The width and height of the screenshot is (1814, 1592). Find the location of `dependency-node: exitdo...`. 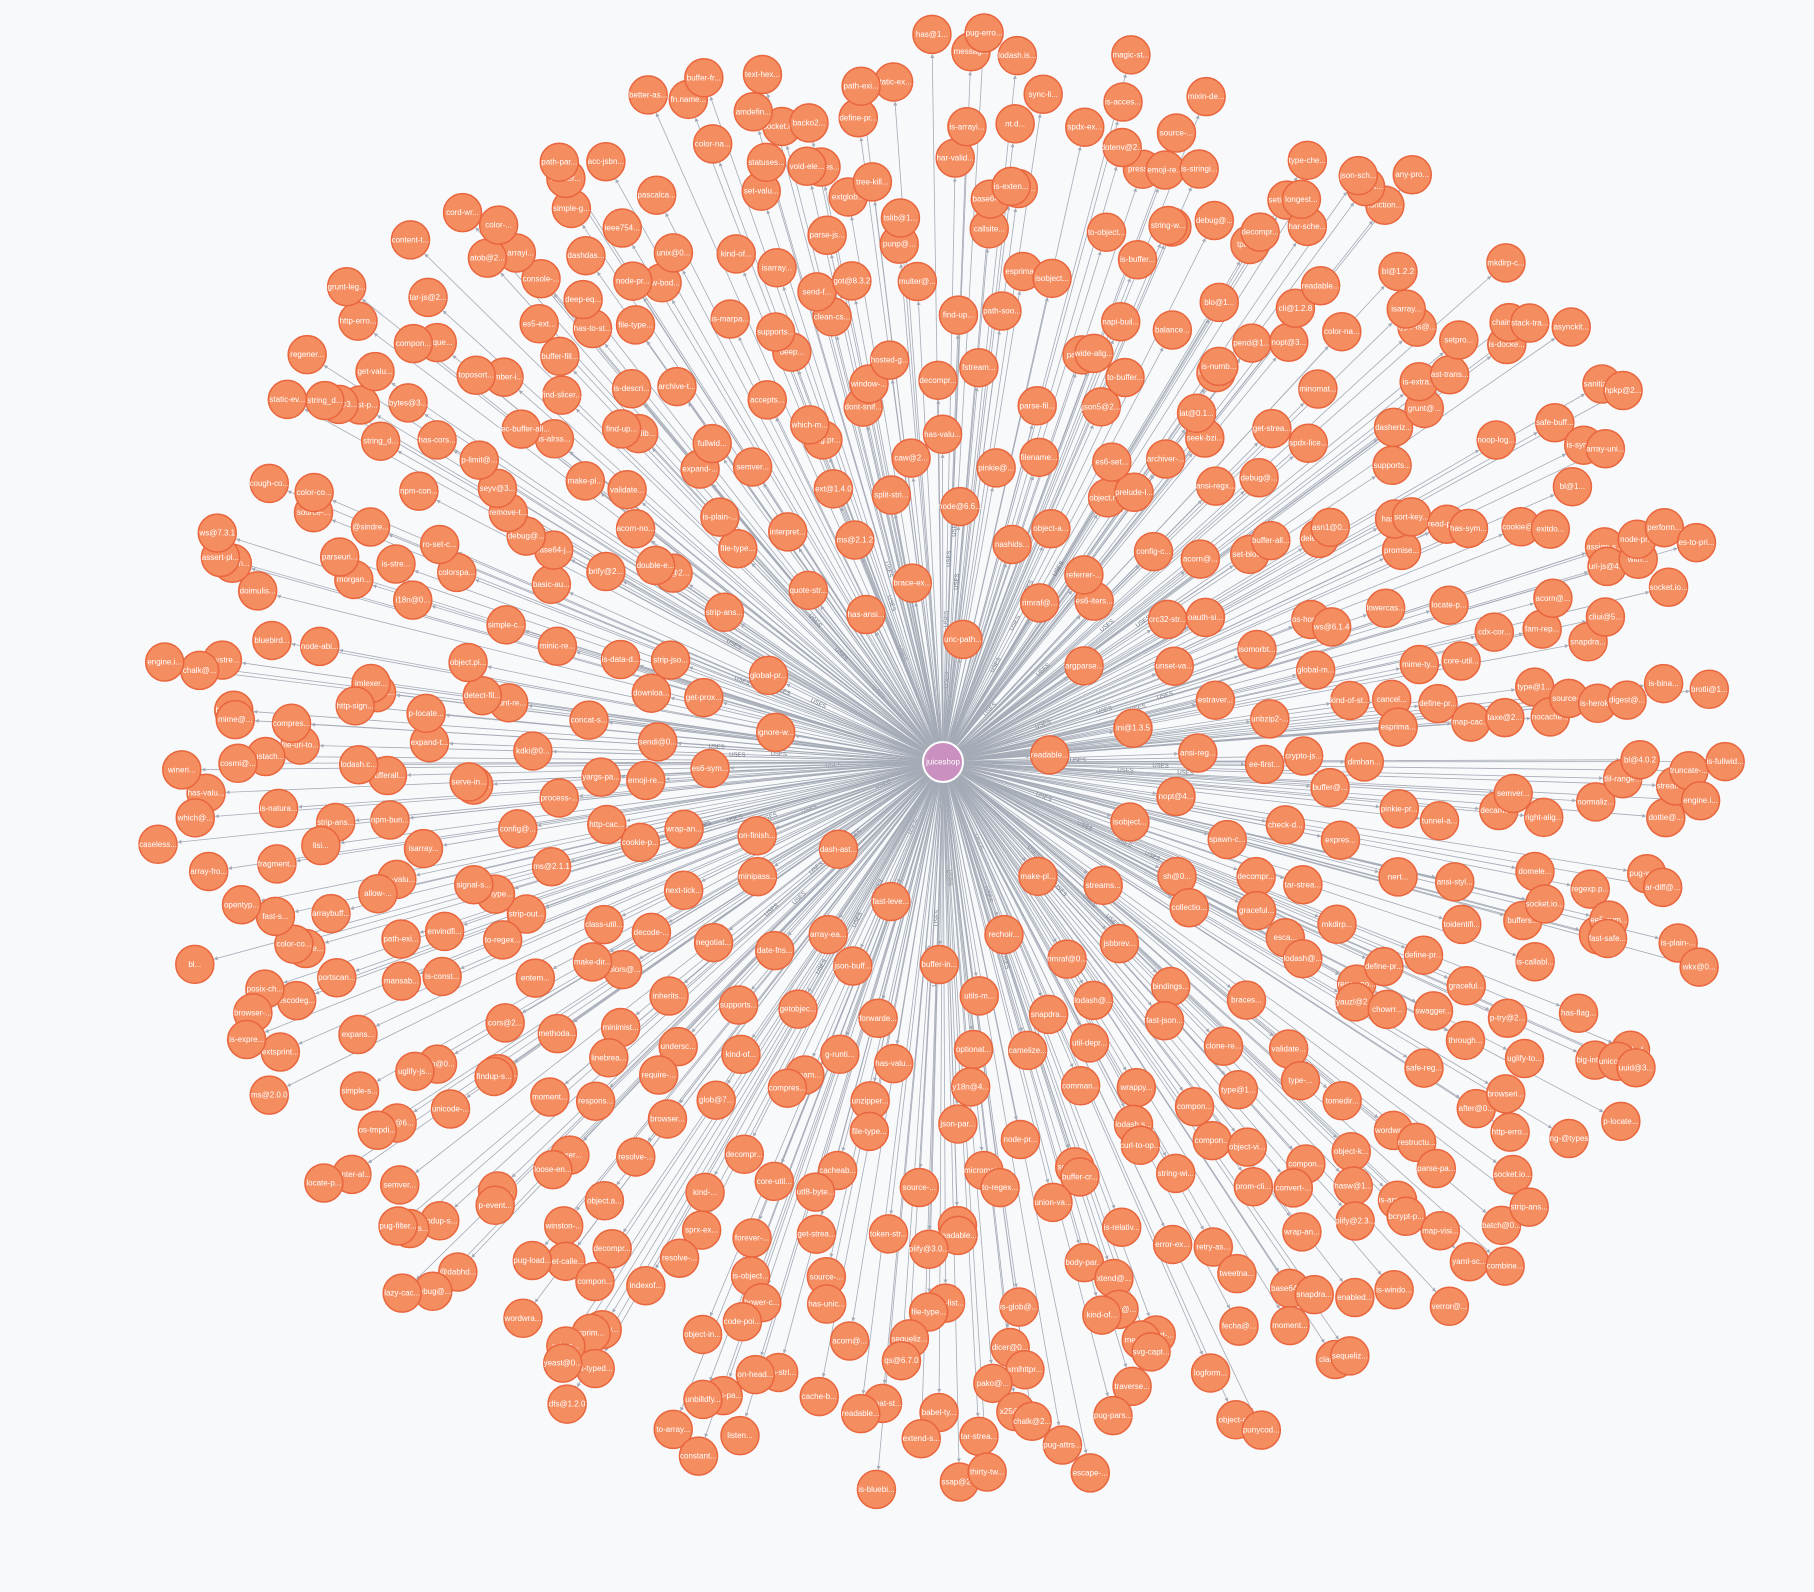

dependency-node: exitdo... is located at coordinates (1550, 529).